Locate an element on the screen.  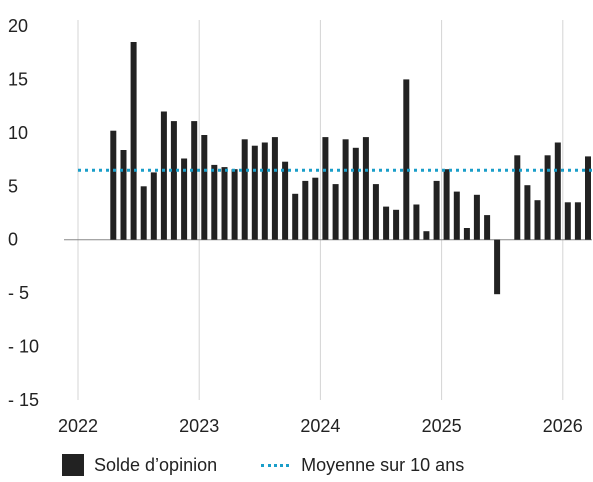
x-tick-label: 2025 is located at coordinates (442, 426).